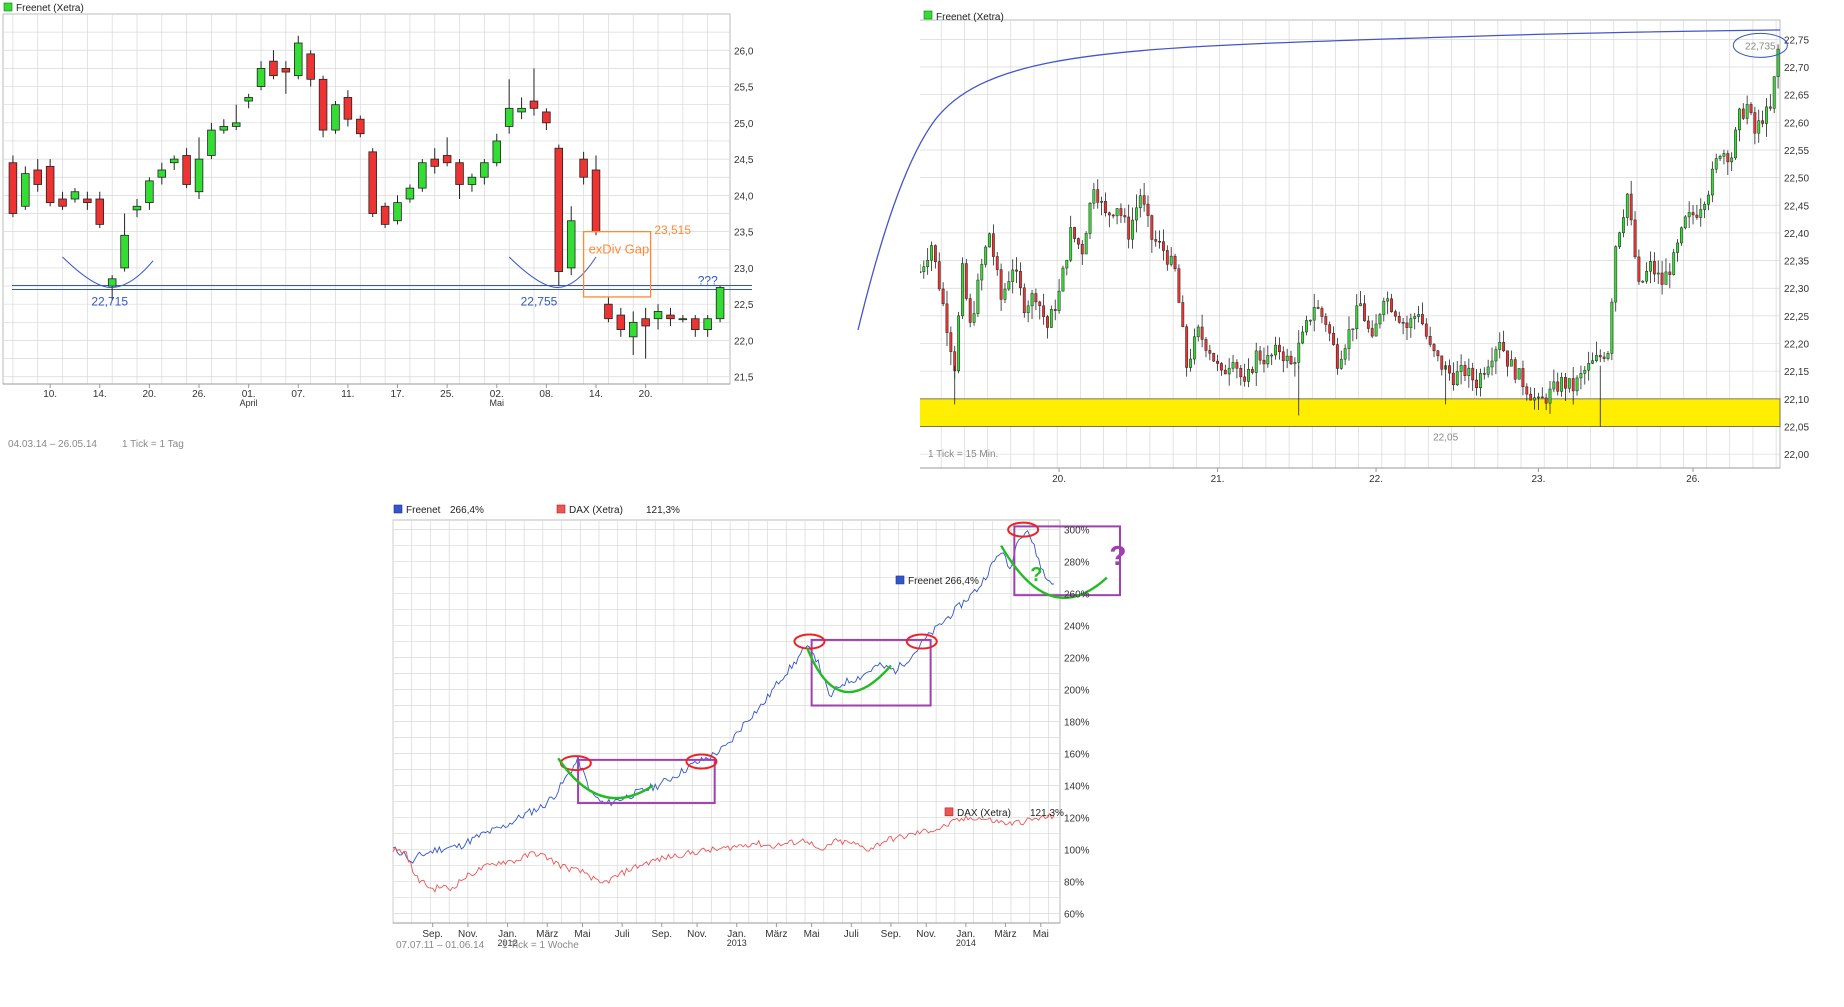 The width and height of the screenshot is (1844, 1007). Describe the element at coordinates (50, 394) in the screenshot. I see `x-tick-label: 10.` at that location.